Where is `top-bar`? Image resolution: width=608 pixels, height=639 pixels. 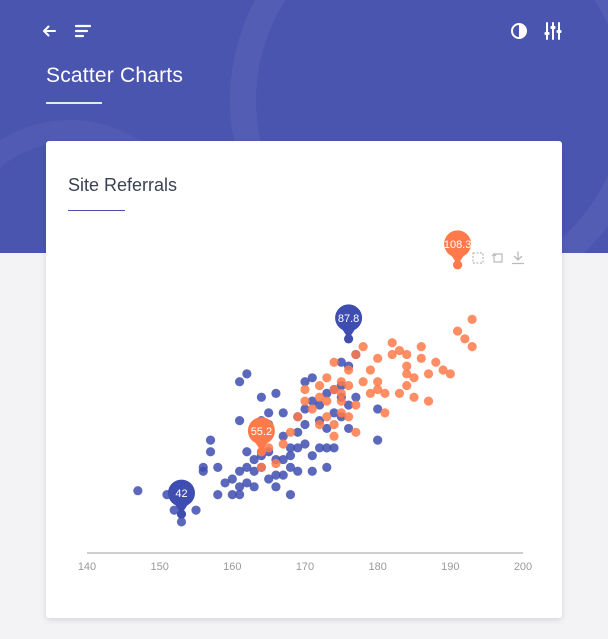
top-bar is located at coordinates (304, 30).